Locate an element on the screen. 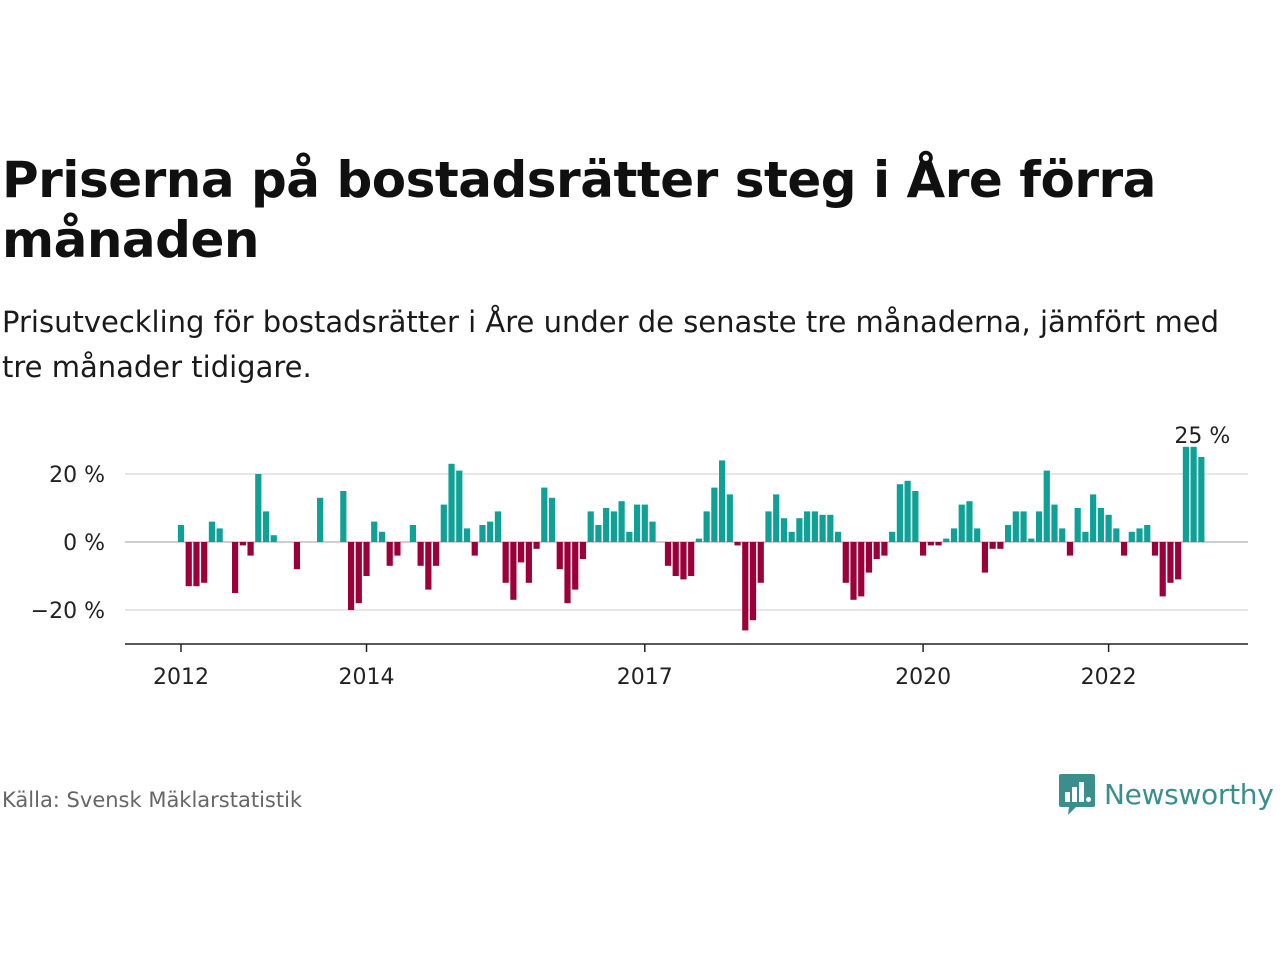  x-tick-label: 2012 is located at coordinates (181, 677).